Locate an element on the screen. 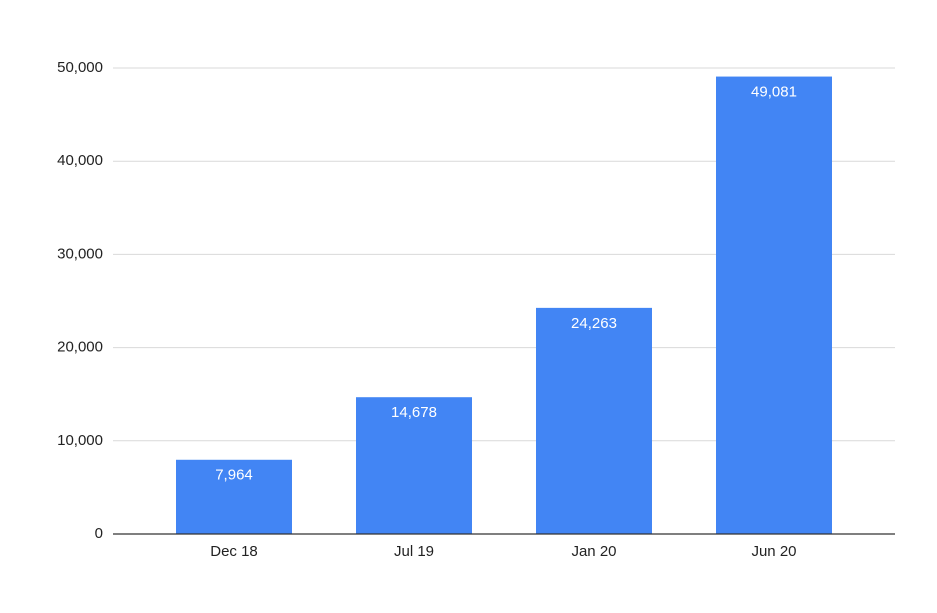 The width and height of the screenshot is (937, 613). x-tick-label: Jan 20 is located at coordinates (593, 551).